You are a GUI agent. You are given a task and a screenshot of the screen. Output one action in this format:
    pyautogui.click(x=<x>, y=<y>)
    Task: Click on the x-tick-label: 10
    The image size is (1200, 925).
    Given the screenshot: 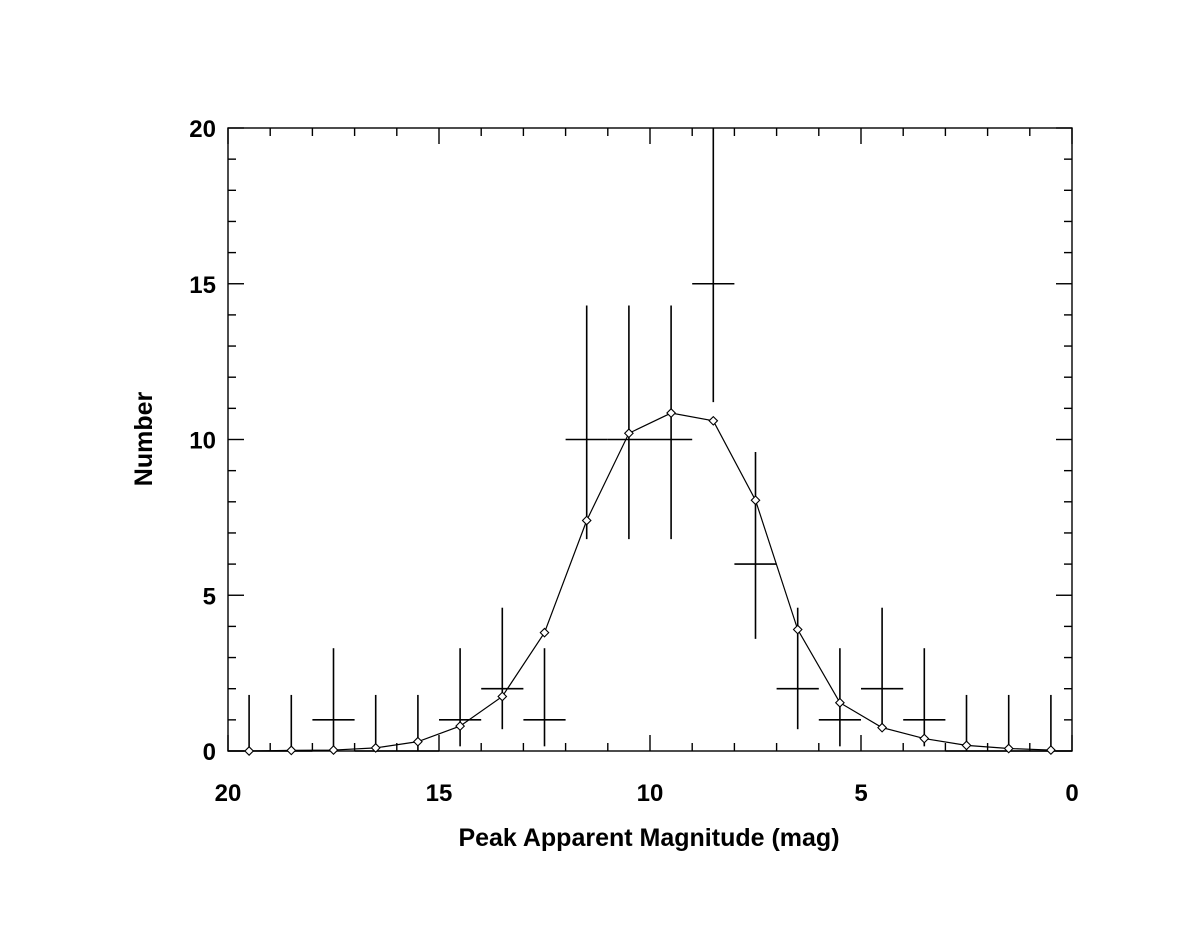 What is the action you would take?
    pyautogui.click(x=650, y=793)
    